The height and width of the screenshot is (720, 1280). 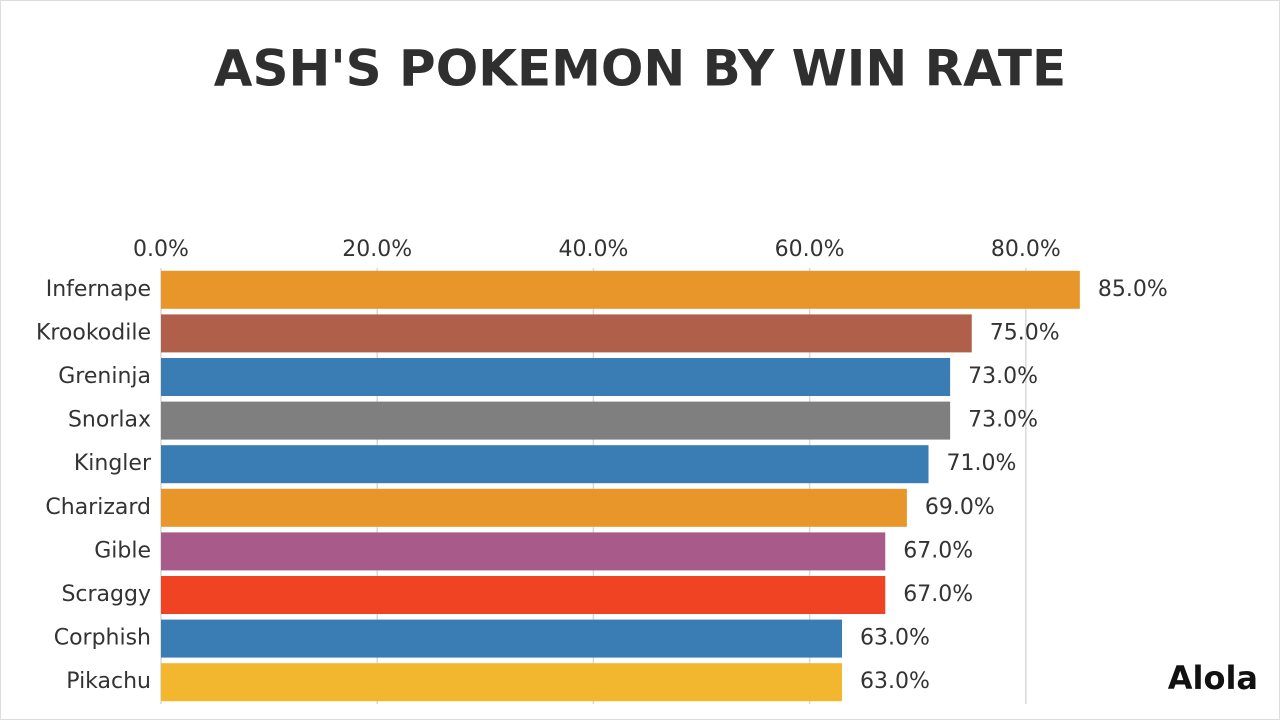 What do you see at coordinates (377, 249) in the screenshot?
I see `x-tick-label: 20.0%` at bounding box center [377, 249].